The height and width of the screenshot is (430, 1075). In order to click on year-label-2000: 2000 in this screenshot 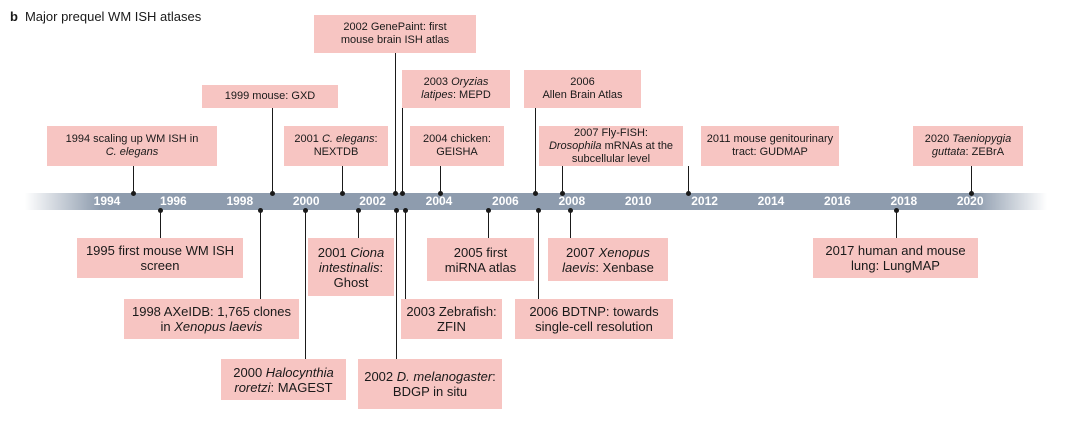, I will do `click(306, 201)`.